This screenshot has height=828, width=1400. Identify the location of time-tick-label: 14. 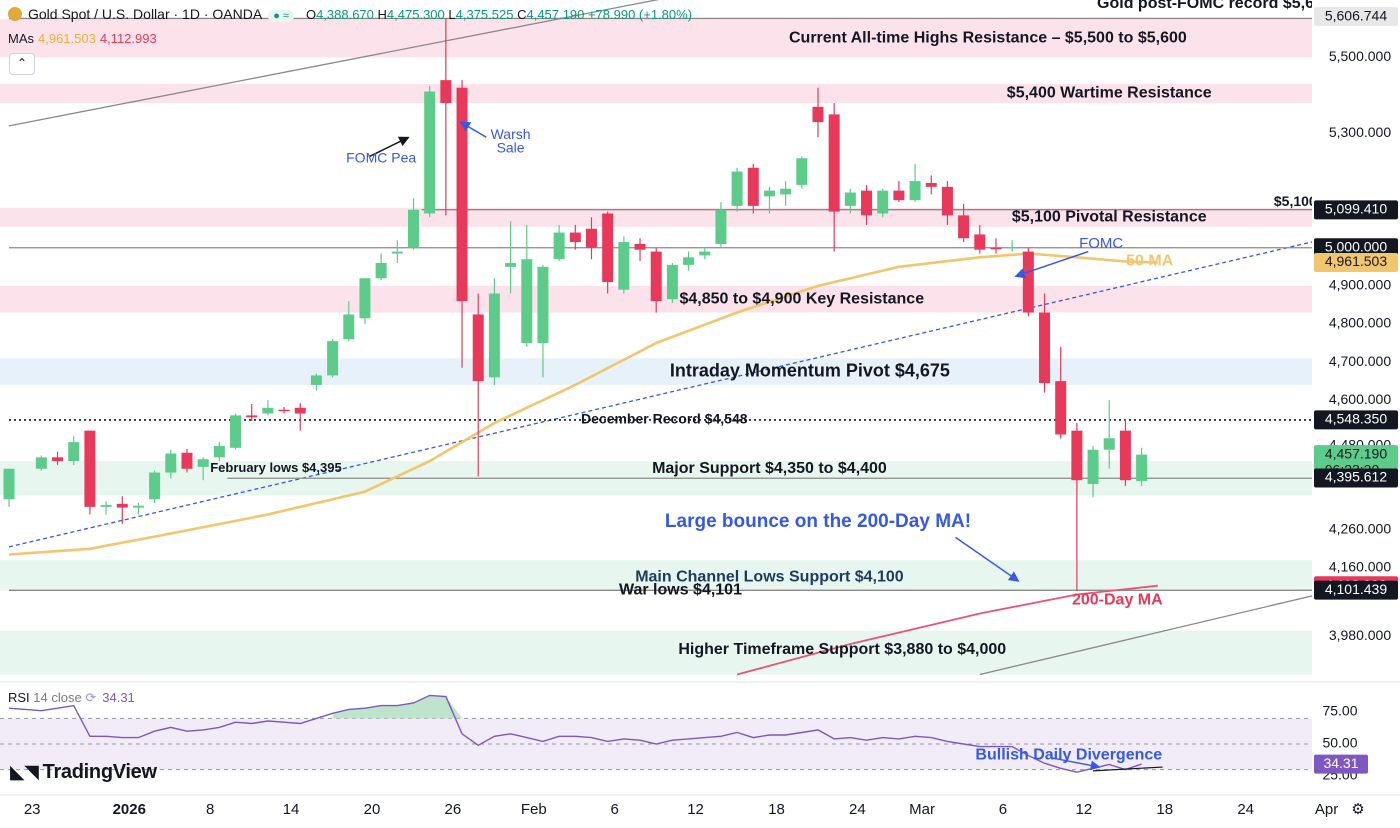
(291, 809).